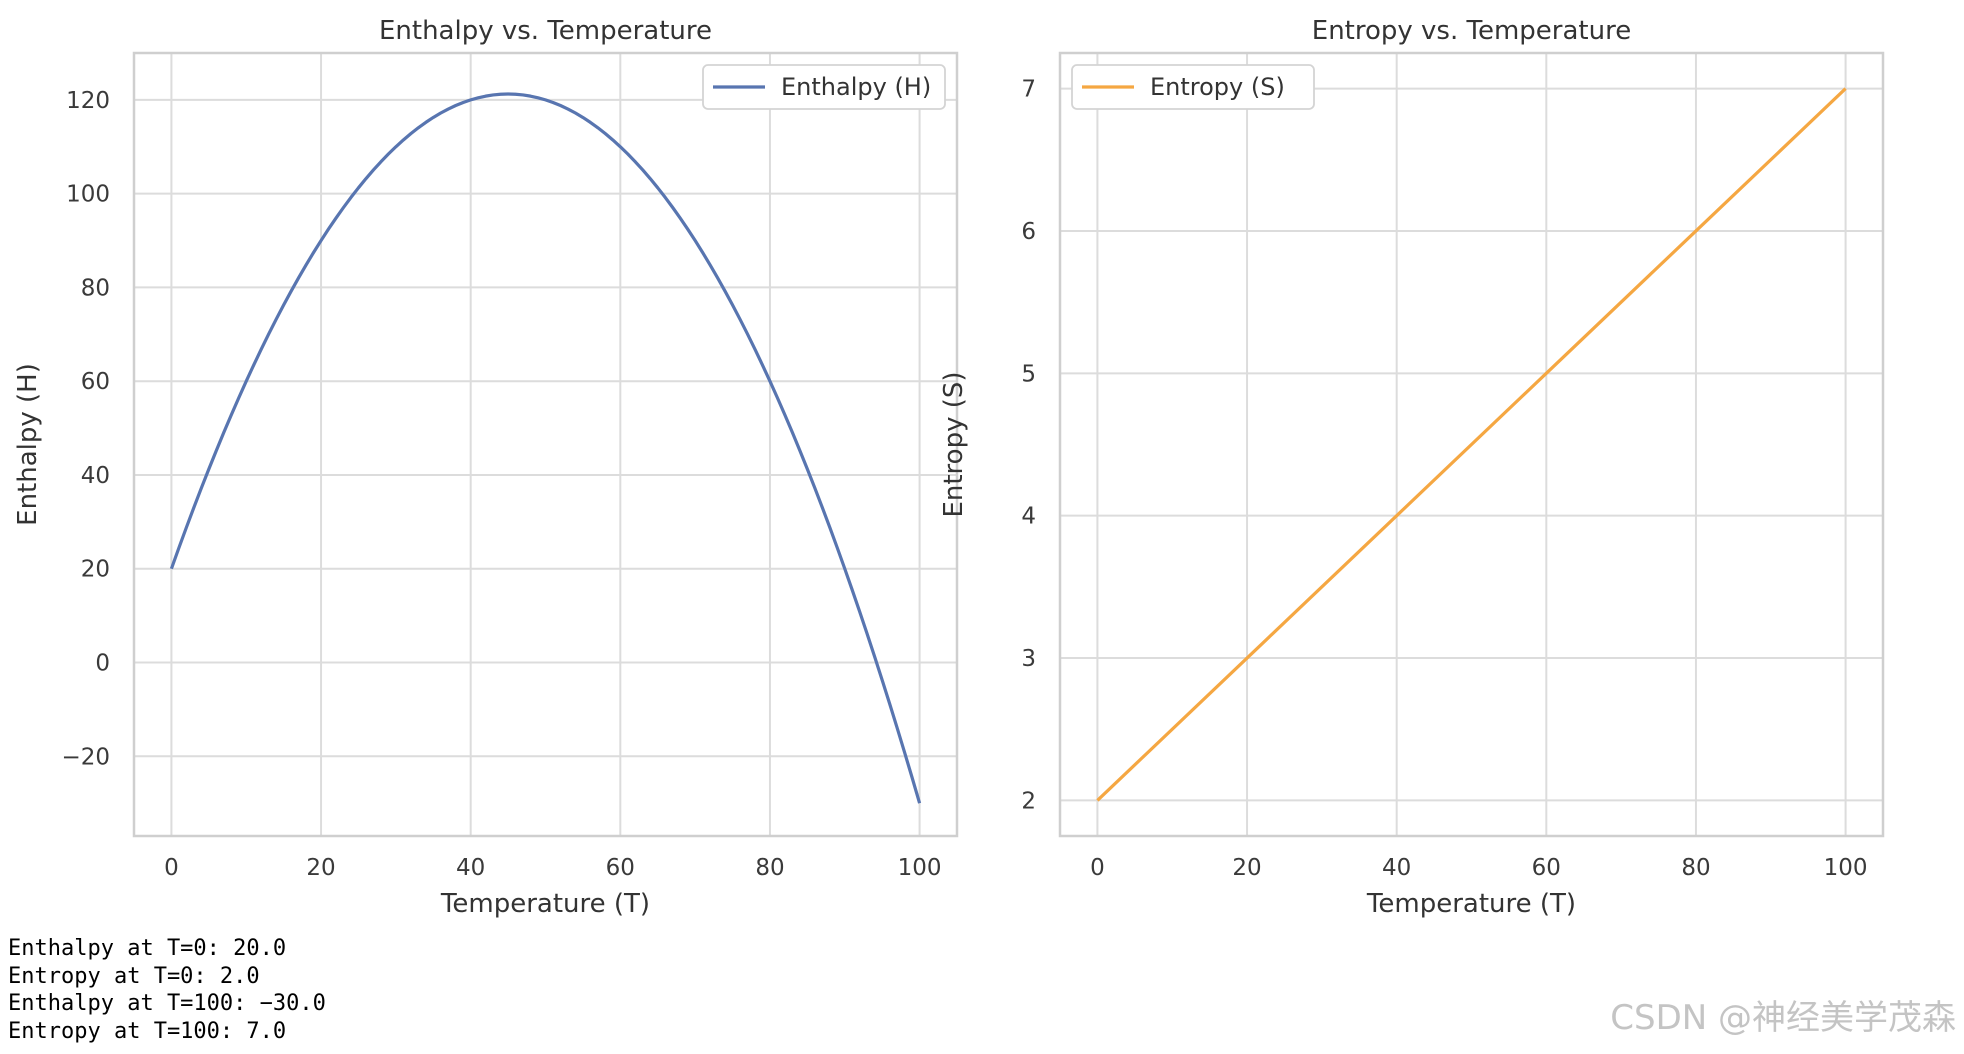 The height and width of the screenshot is (1054, 1964). Describe the element at coordinates (1028, 517) in the screenshot. I see `y-tick-label: 4` at that location.